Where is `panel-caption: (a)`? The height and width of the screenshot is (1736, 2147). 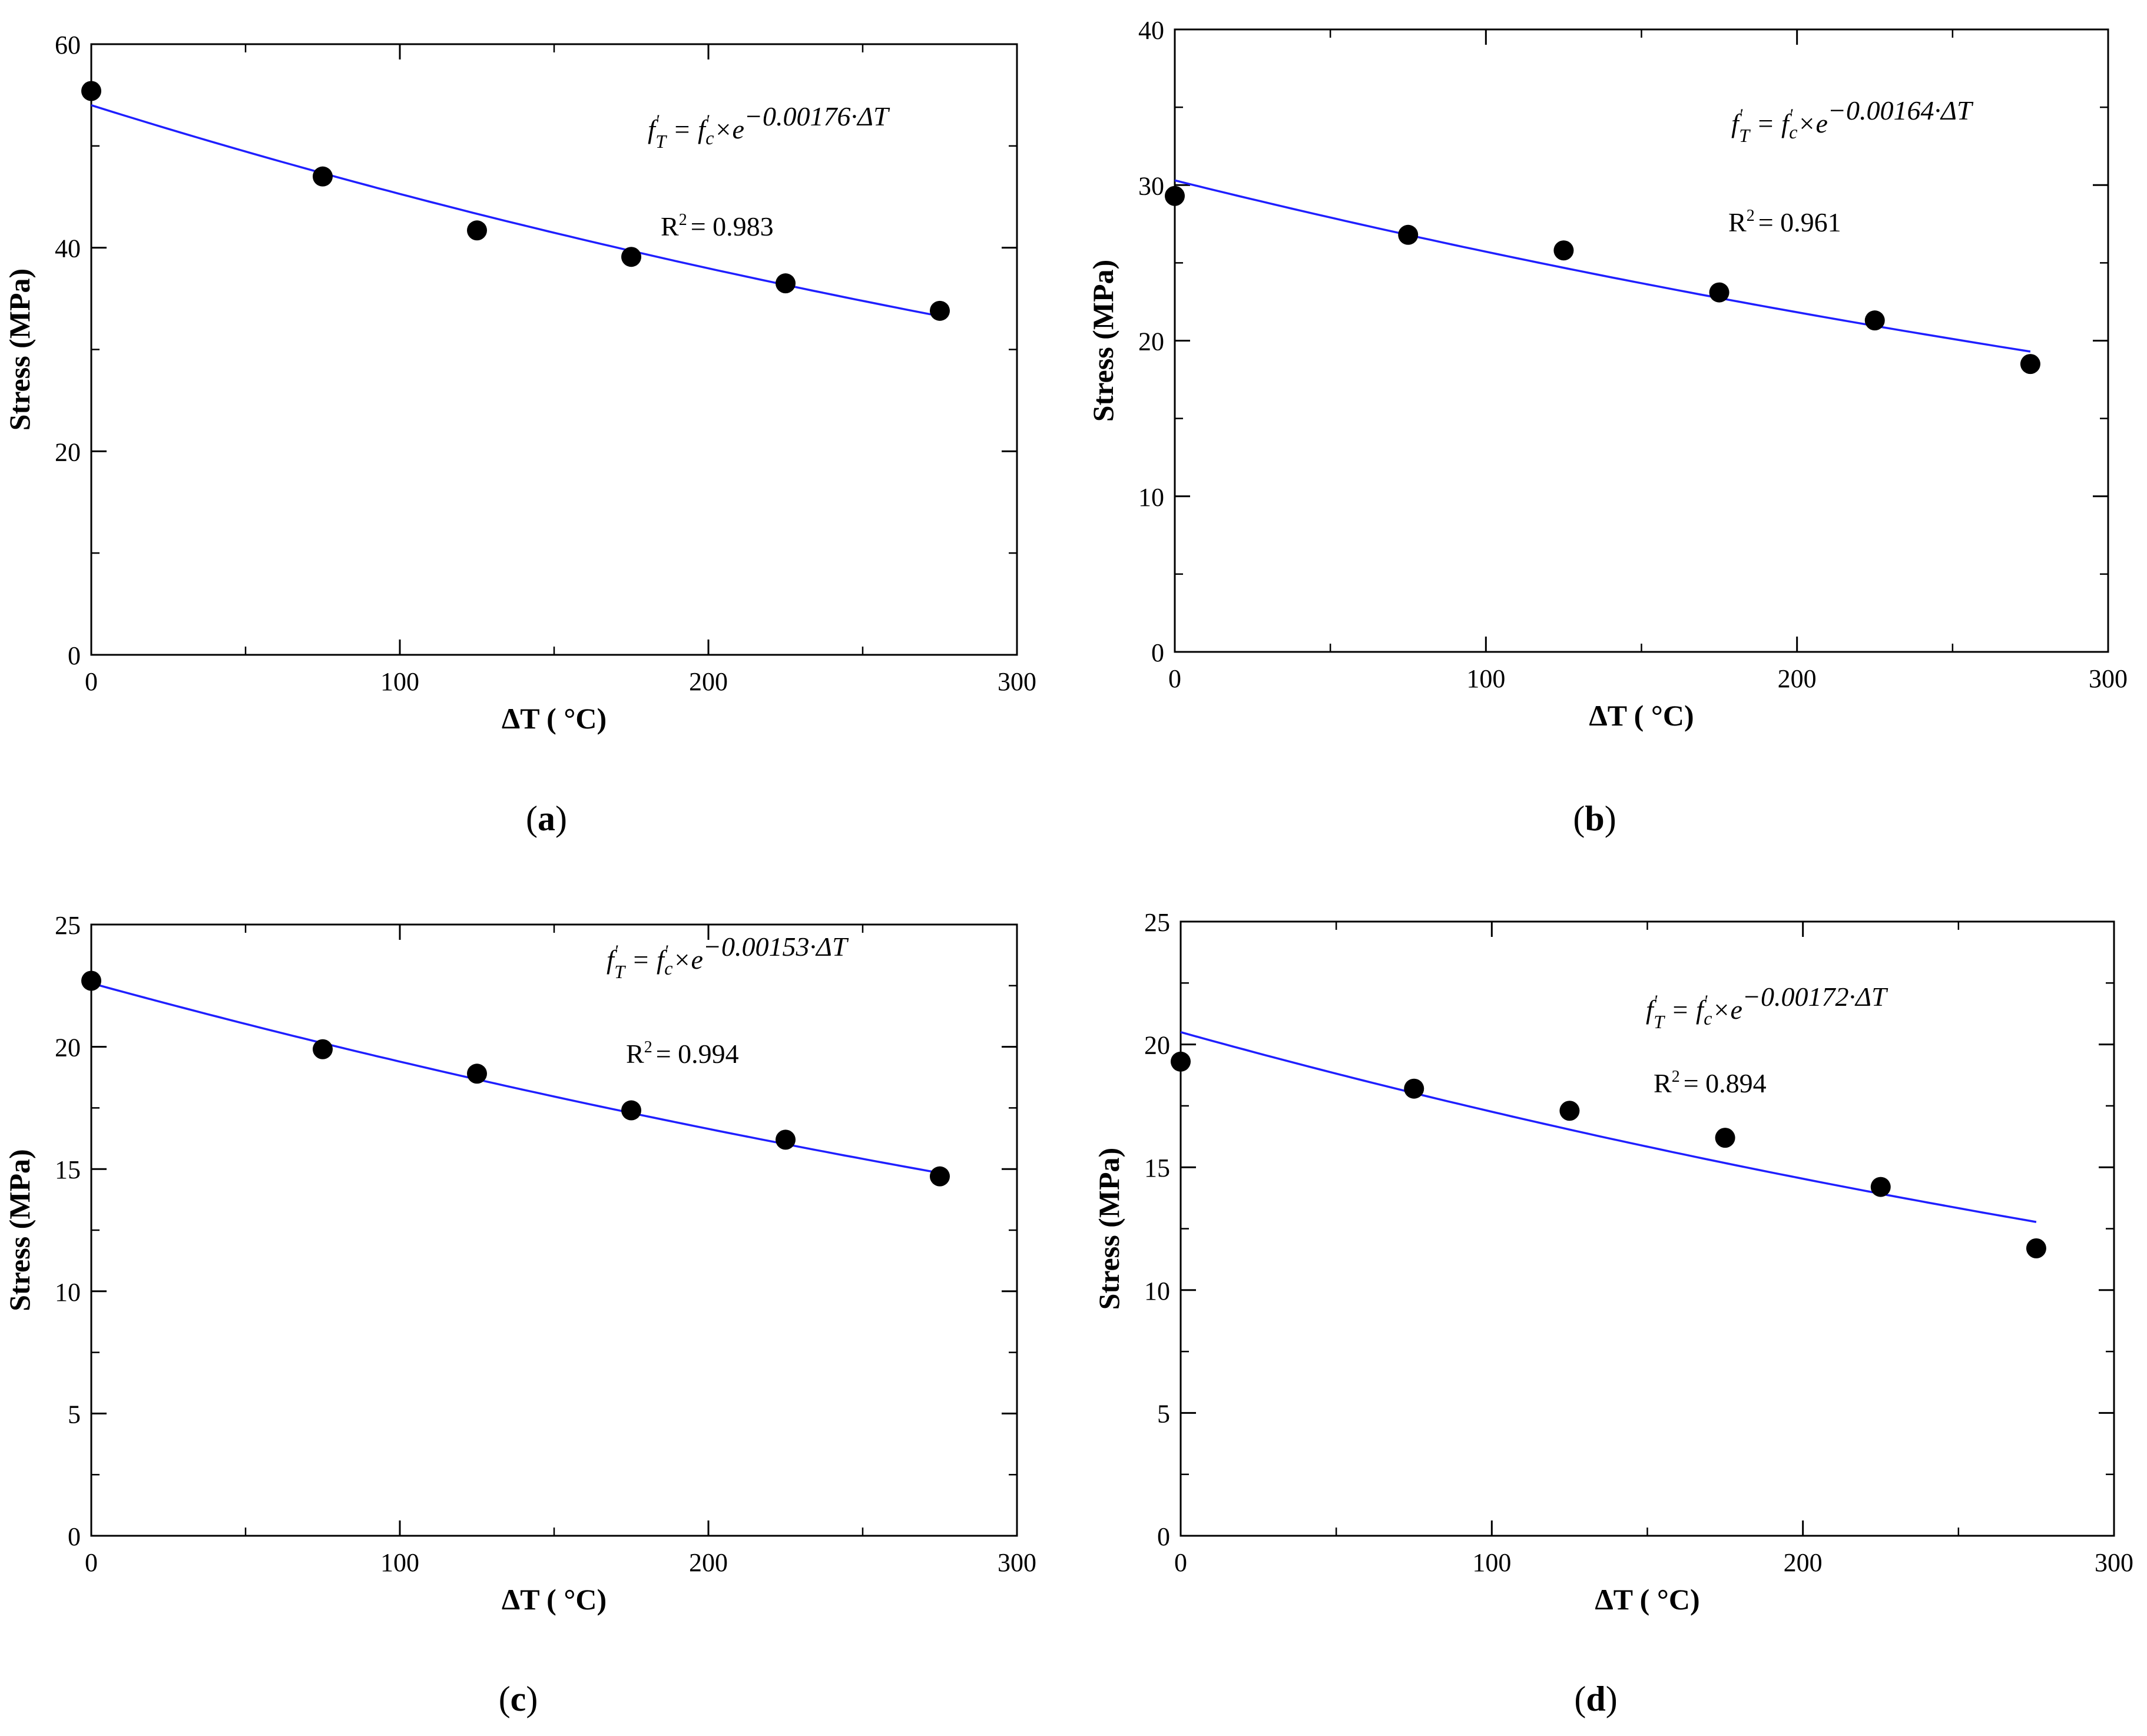
panel-caption: (a) is located at coordinates (546, 818).